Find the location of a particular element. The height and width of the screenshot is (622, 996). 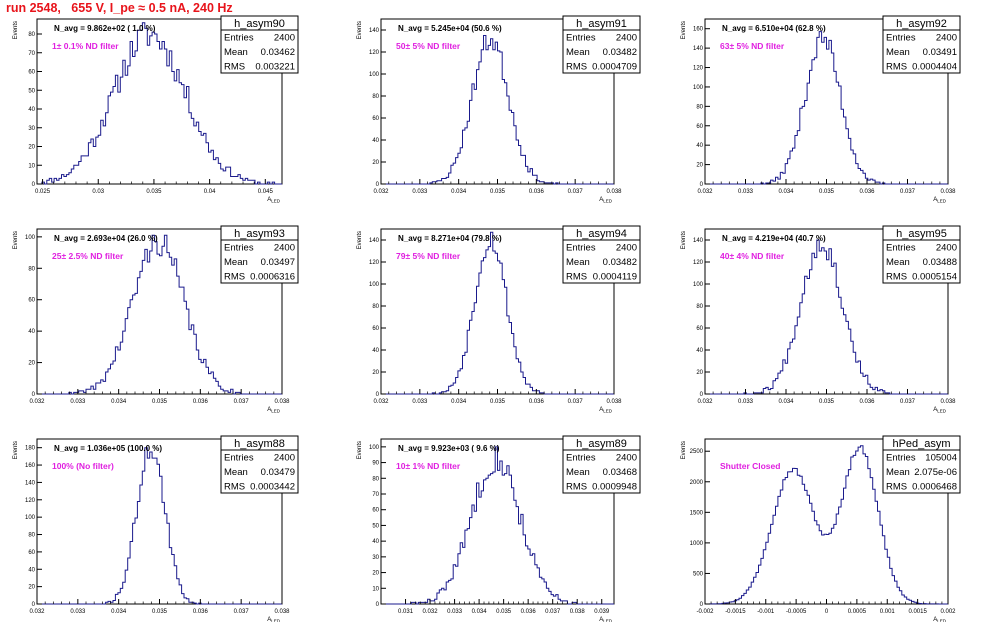

plot-frame is located at coordinates (159, 101).